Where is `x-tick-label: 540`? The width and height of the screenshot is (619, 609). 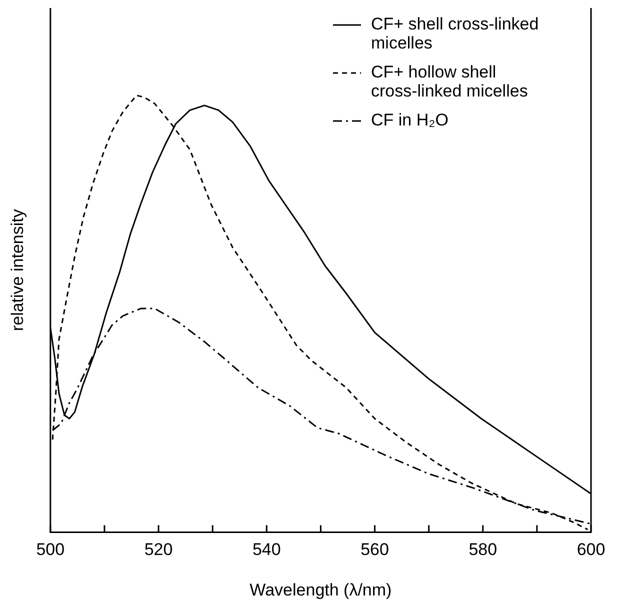
x-tick-label: 540 is located at coordinates (266, 550).